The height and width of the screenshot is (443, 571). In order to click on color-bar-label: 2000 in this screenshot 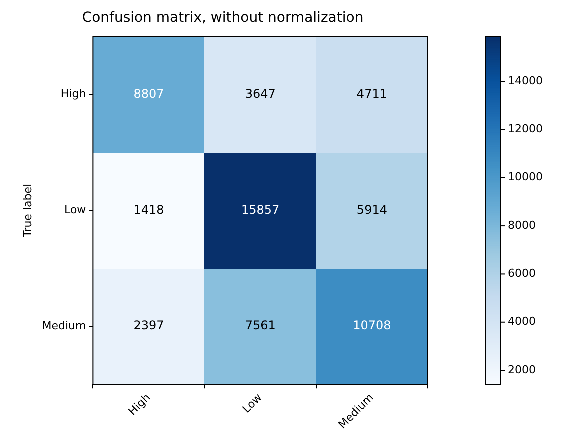, I will do `click(522, 369)`.